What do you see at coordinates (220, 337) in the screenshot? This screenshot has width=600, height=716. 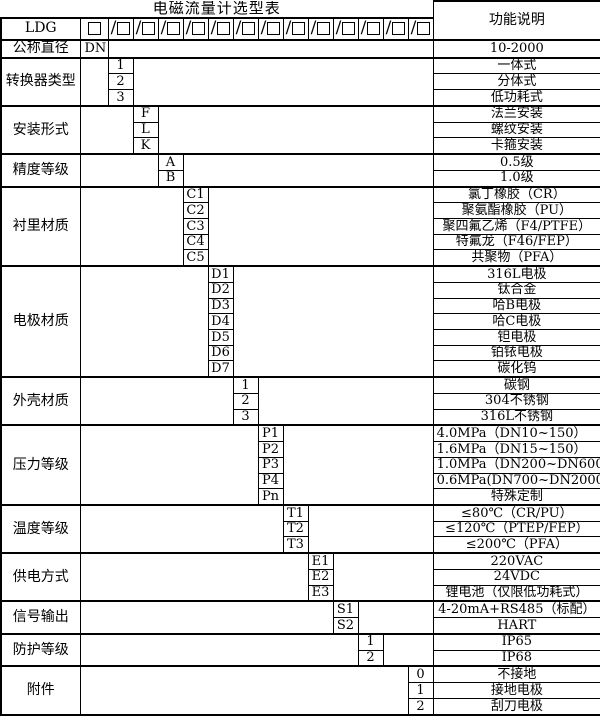 I see `code-cell: D5` at bounding box center [220, 337].